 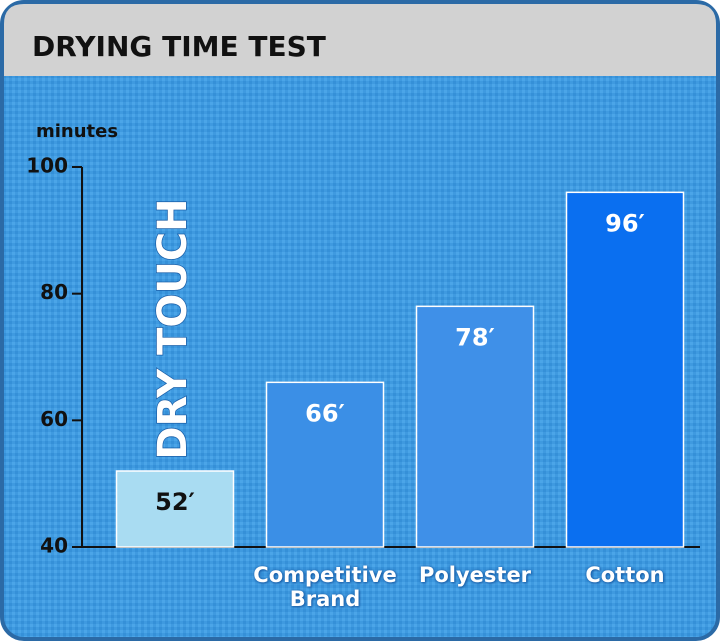 I want to click on y-tick-label: 100, so click(x=47, y=166).